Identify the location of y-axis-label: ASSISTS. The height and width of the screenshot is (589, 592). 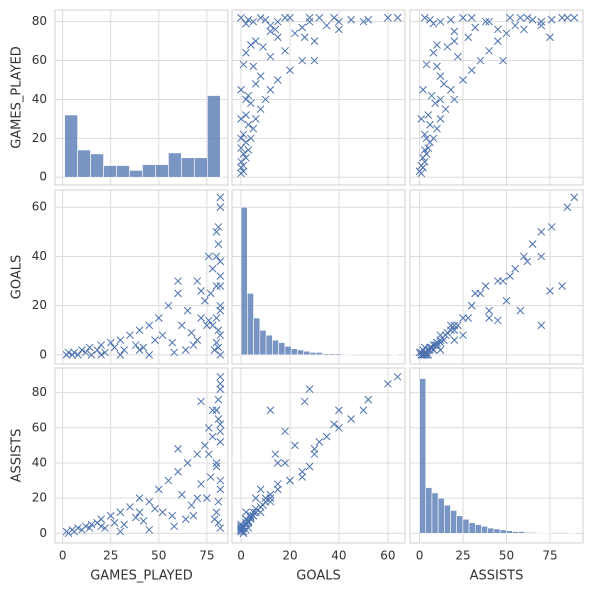
(17, 456).